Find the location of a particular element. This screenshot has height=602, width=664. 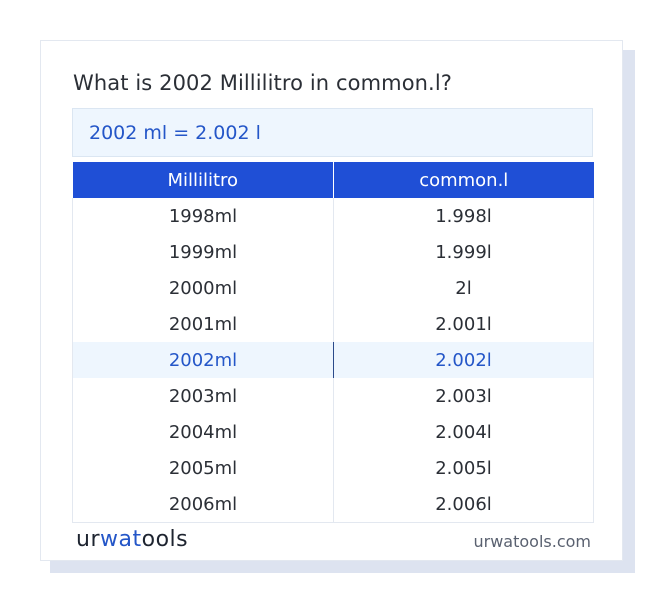

ml-cell: 2006ml is located at coordinates (203, 504).